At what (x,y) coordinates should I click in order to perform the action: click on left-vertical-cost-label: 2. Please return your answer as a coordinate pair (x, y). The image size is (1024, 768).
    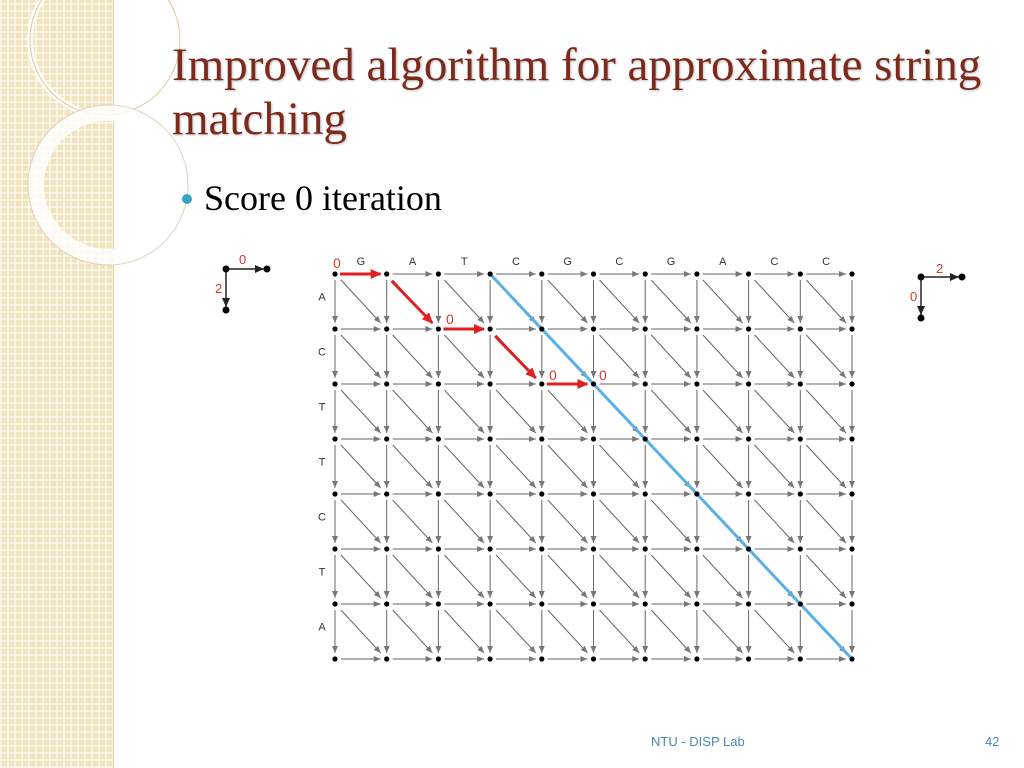
    Looking at the image, I should click on (218, 288).